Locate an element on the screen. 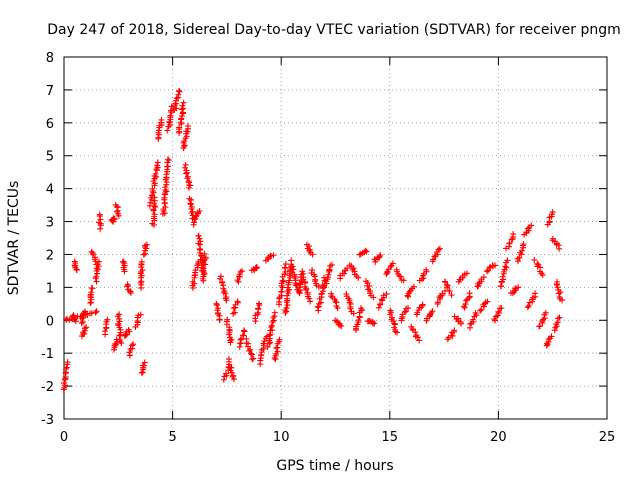  y-tick-label: 0 is located at coordinates (50, 321).